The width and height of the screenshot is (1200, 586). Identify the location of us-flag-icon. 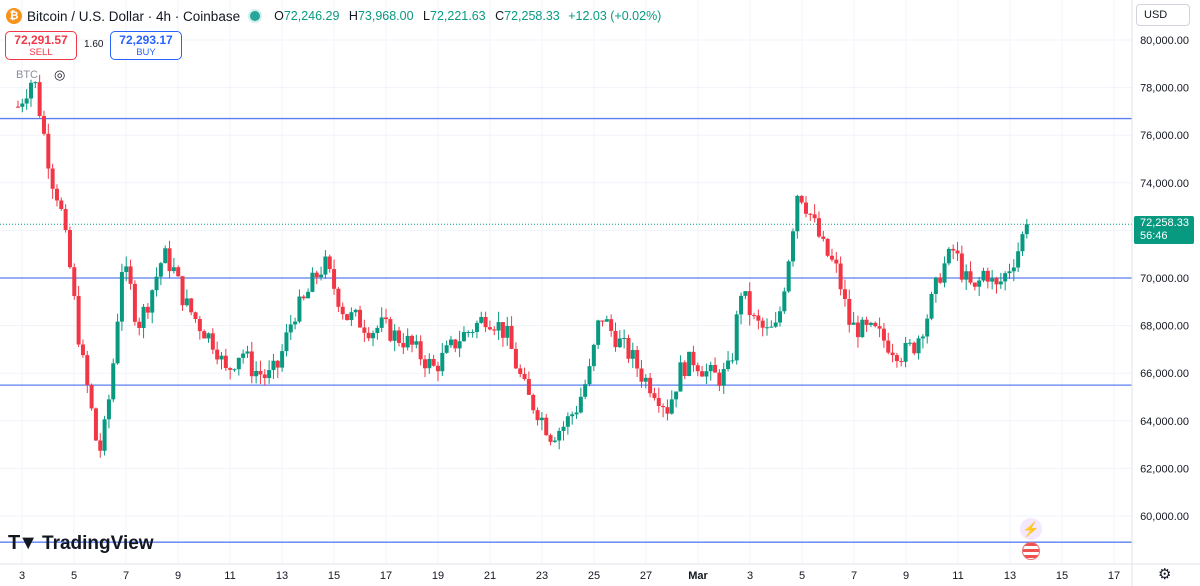
(1031, 551).